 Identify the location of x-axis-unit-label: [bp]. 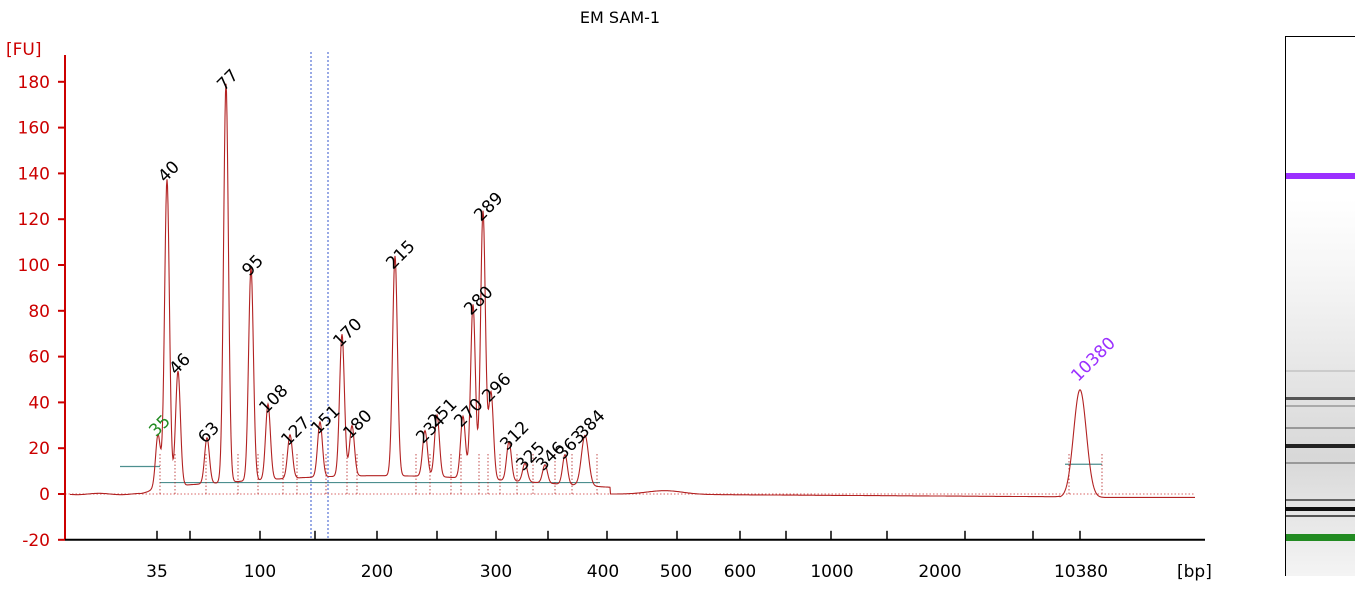
(1194, 572).